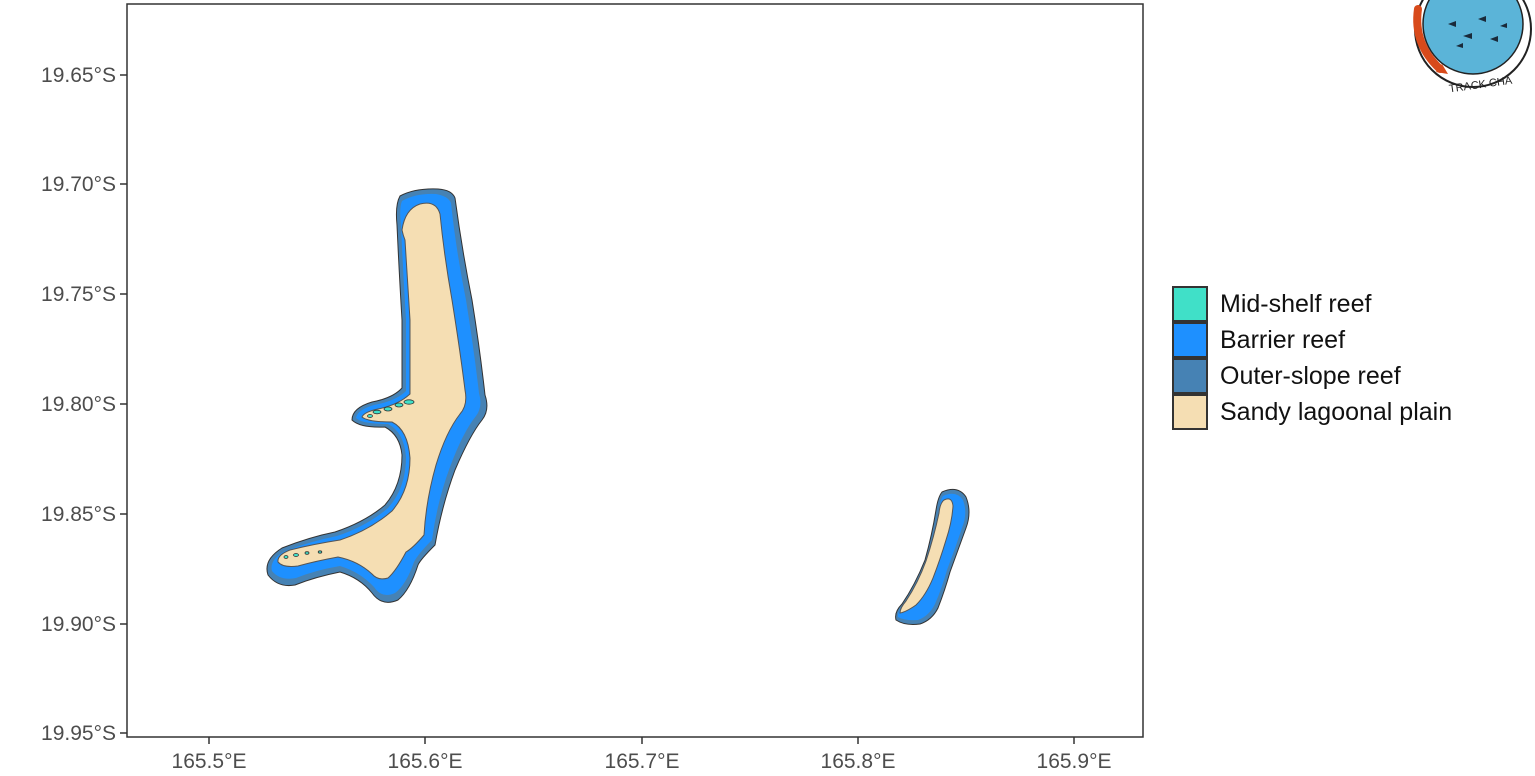  Describe the element at coordinates (372, 391) in the screenshot. I see `west-sandy-lagoonal-plain` at that location.